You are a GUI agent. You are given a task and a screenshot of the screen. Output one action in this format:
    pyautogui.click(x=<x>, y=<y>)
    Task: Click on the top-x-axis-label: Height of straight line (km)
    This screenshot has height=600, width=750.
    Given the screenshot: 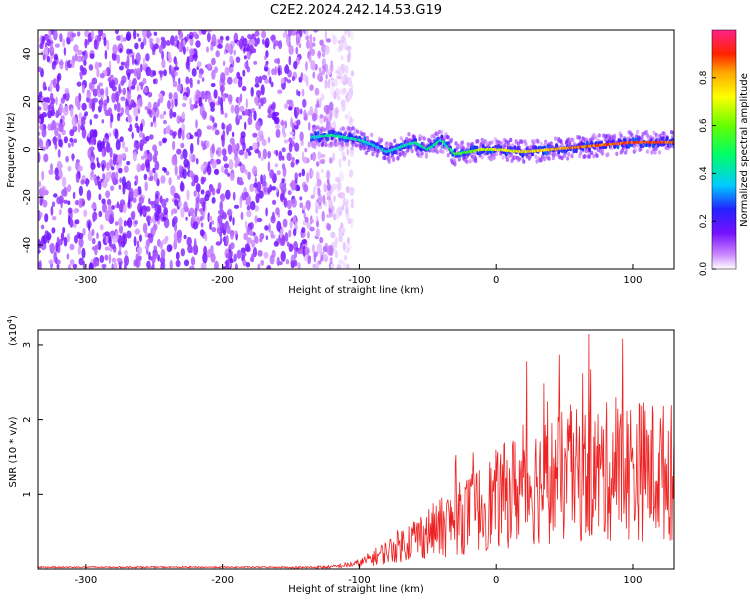 What is the action you would take?
    pyautogui.click(x=356, y=290)
    